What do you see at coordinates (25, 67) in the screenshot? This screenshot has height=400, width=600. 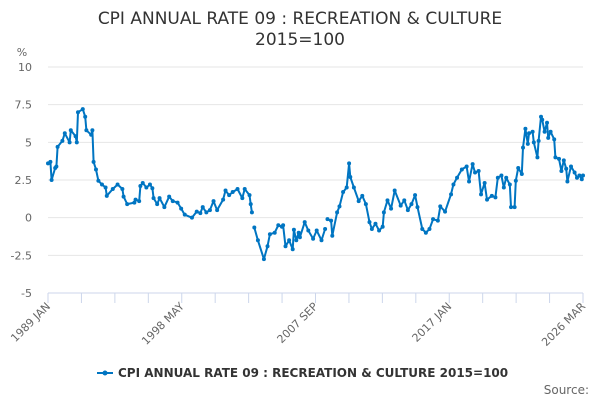 I see `y-tick-label: 10` at bounding box center [25, 67].